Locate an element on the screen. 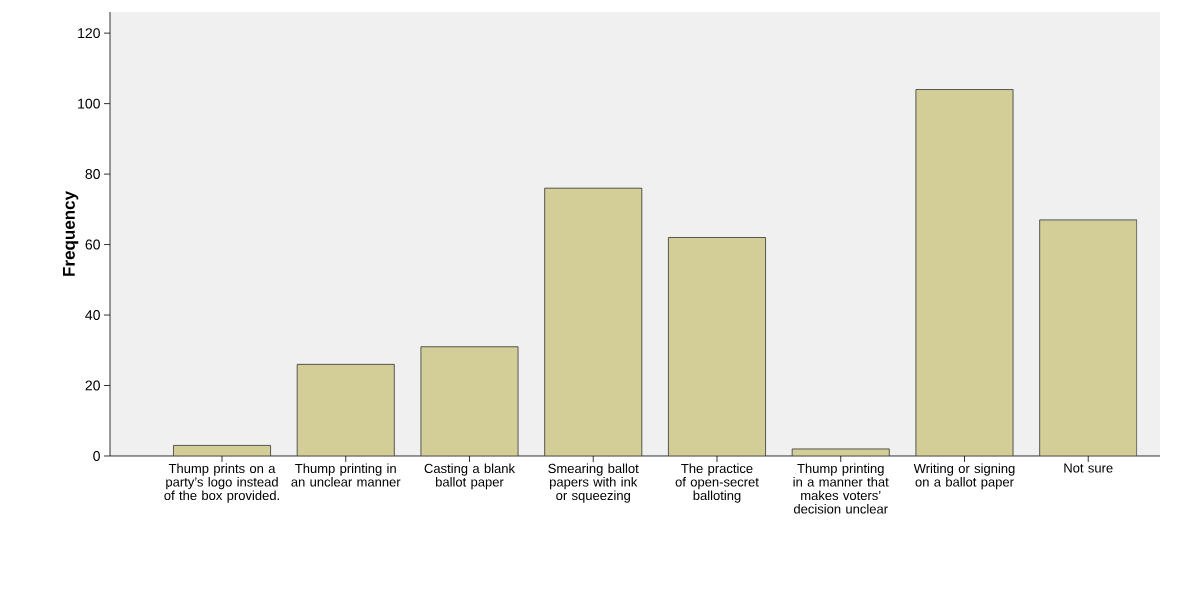 The height and width of the screenshot is (613, 1195). y-tick-label: 60 is located at coordinates (92, 244).